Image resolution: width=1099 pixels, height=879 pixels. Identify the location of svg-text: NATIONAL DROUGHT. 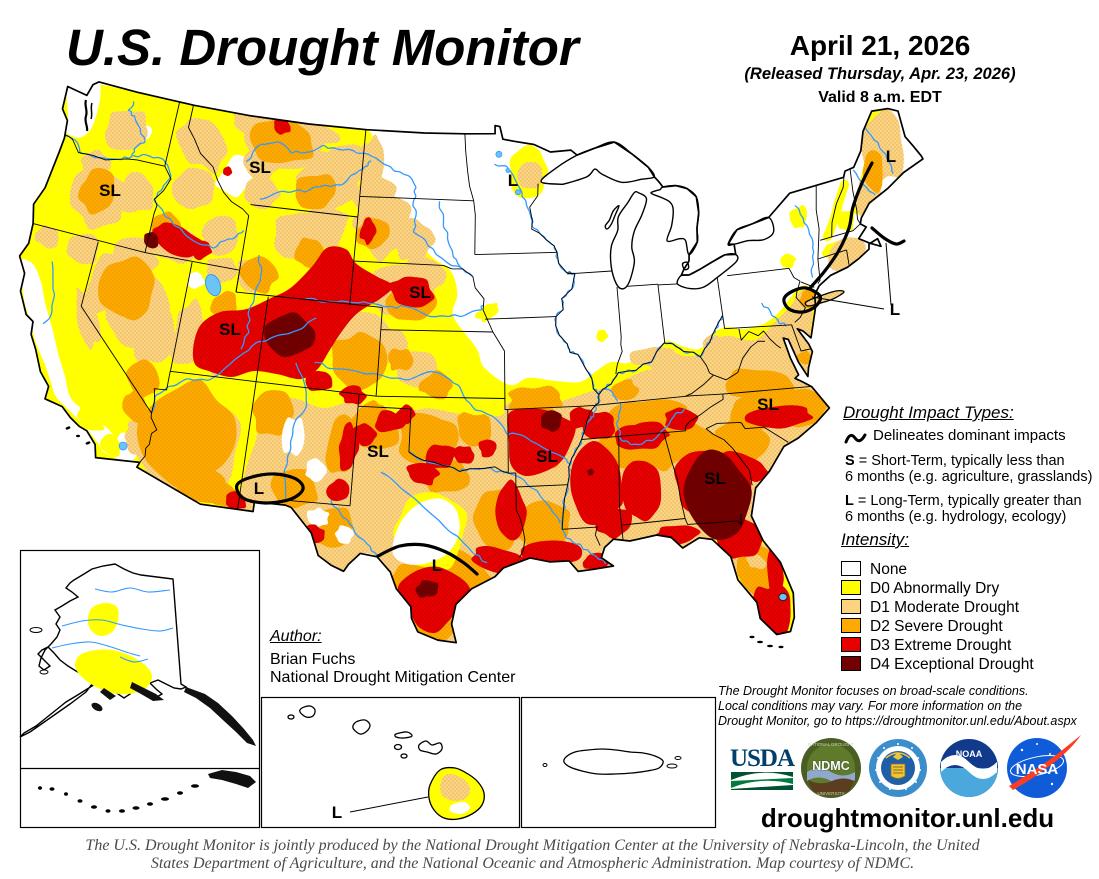
(831, 744).